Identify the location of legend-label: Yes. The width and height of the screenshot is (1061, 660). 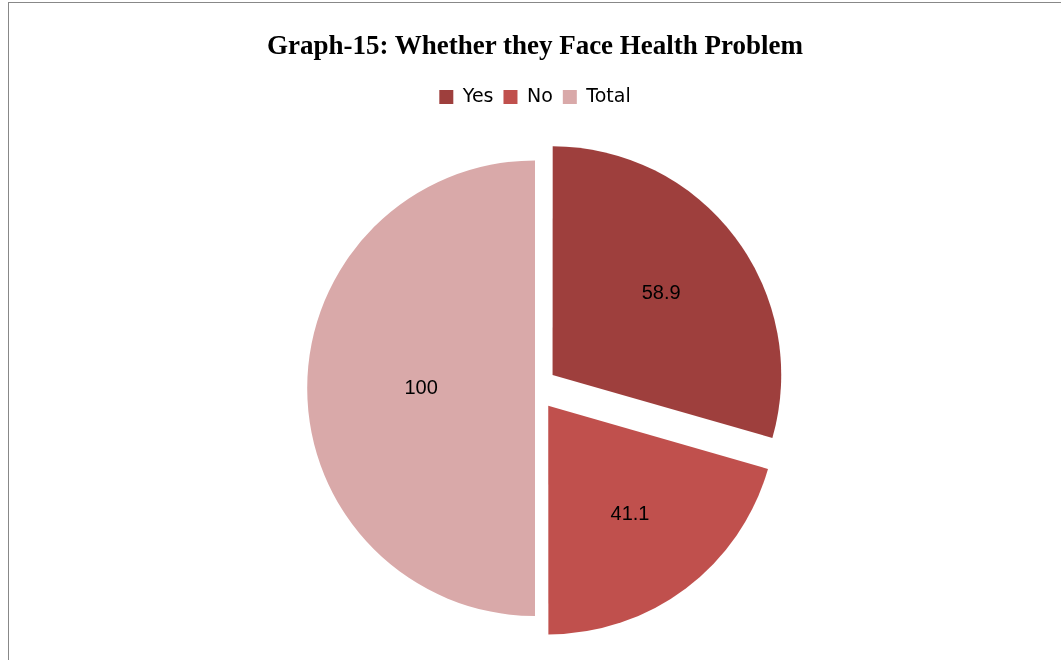
(477, 94).